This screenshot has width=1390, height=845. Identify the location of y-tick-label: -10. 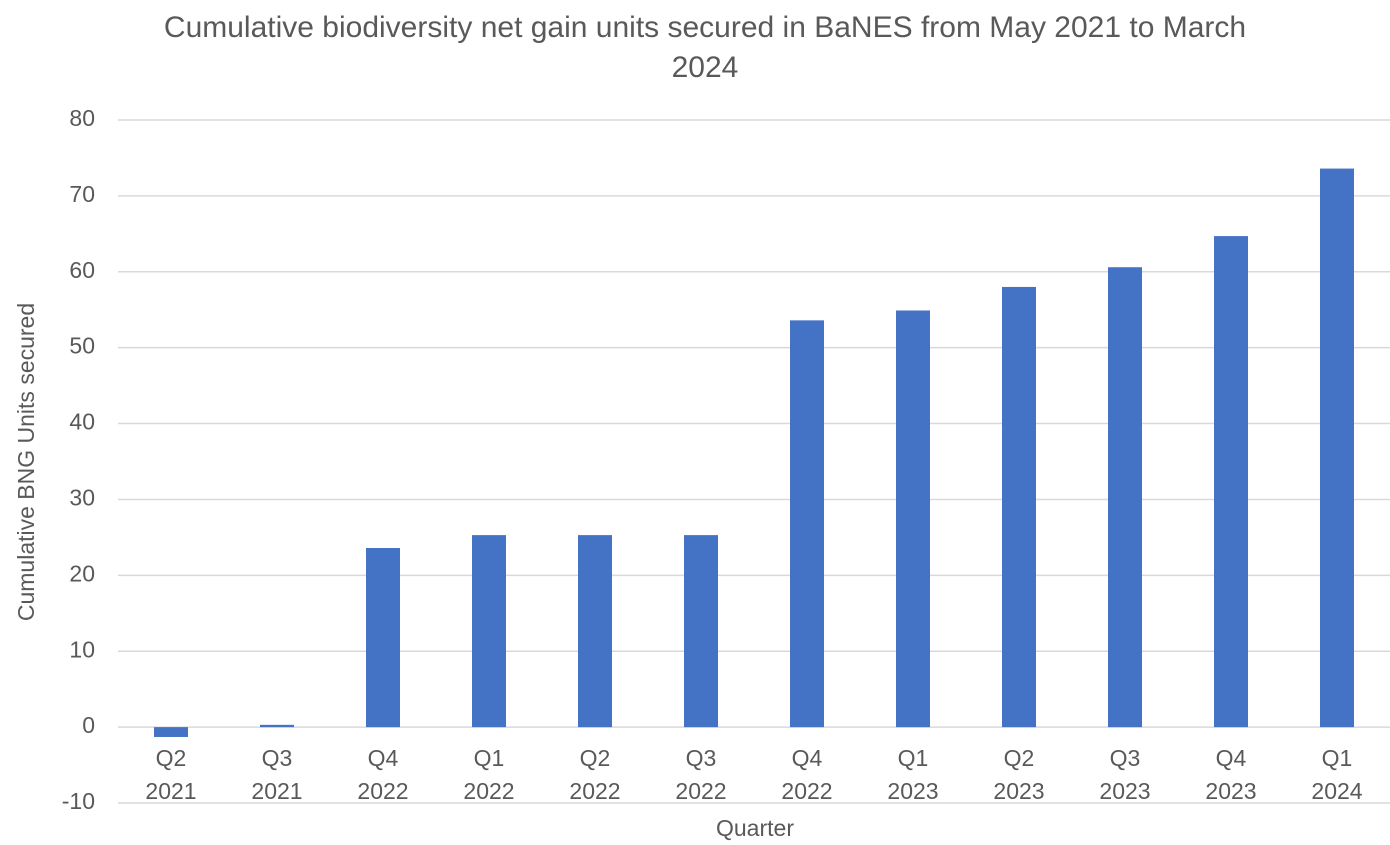
(78, 801).